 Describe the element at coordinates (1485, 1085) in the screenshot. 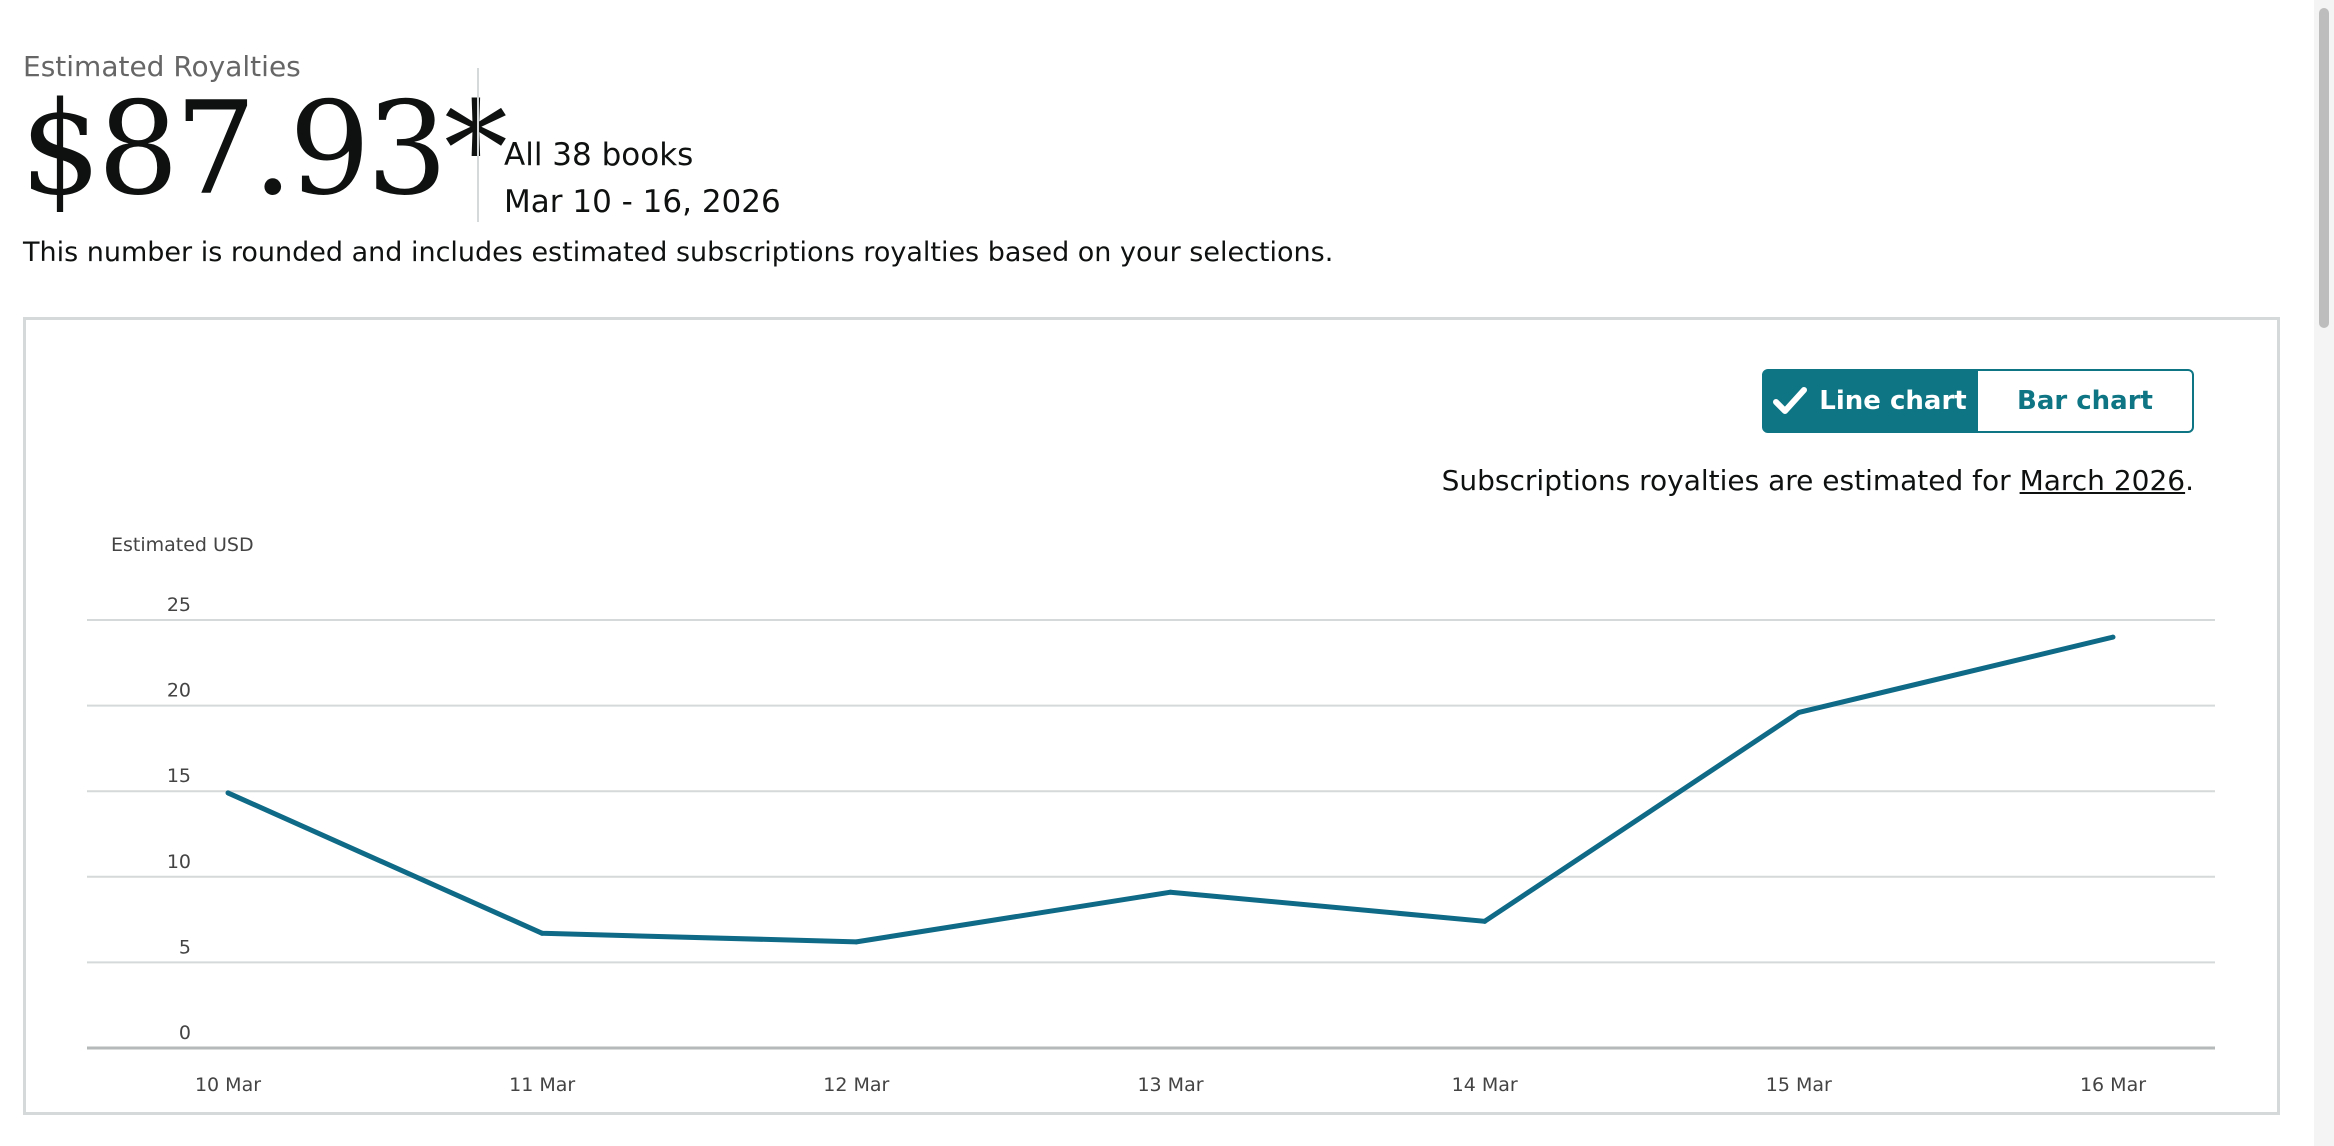

I see `x-tick-label: 14 Mar` at that location.